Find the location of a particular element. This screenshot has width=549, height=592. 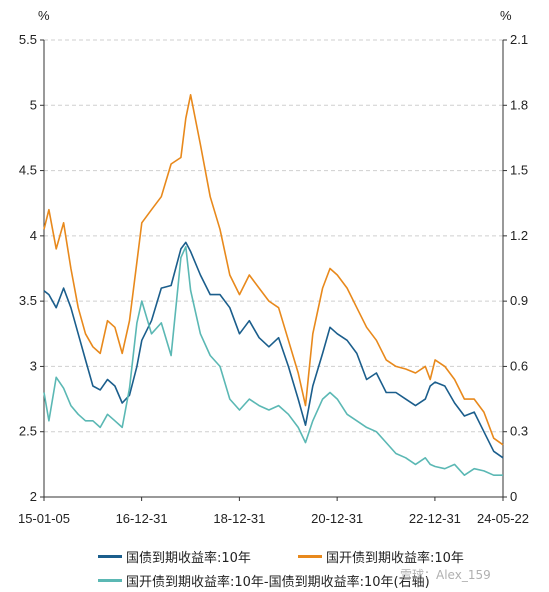

y-right-tick-label: 1.5 is located at coordinates (519, 170).